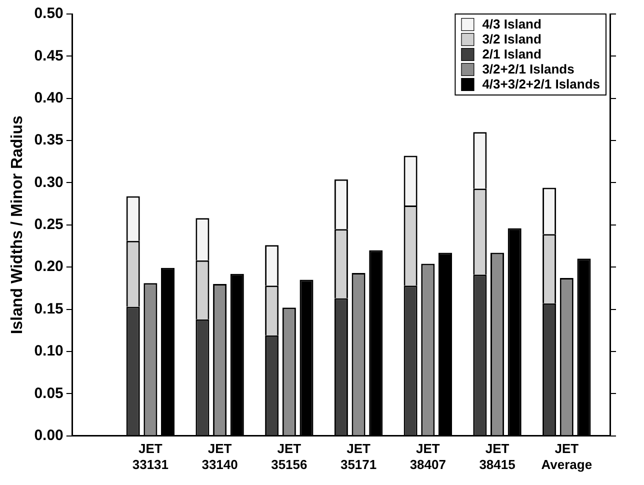 Image resolution: width=644 pixels, height=485 pixels. Describe the element at coordinates (289, 456) in the screenshot. I see `x-tick-label: JET 35156` at that location.